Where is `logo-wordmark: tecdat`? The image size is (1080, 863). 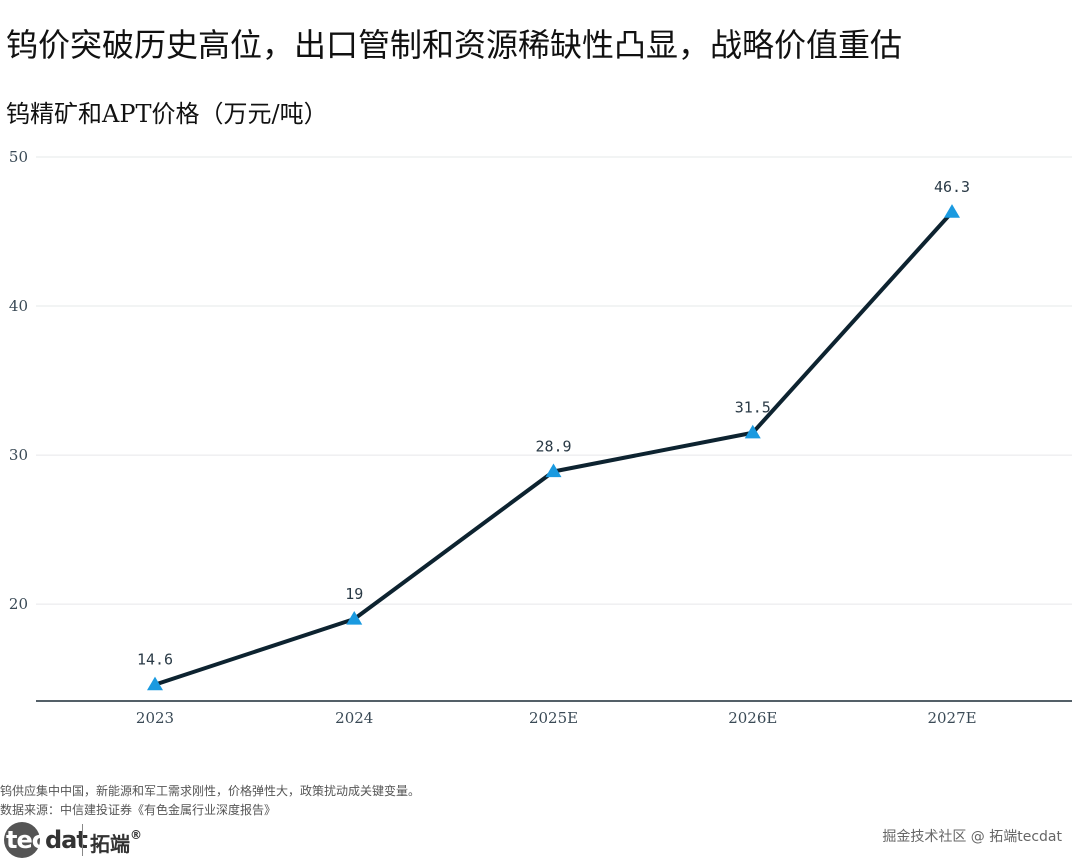 logo-wordmark: tecdat is located at coordinates (47, 840).